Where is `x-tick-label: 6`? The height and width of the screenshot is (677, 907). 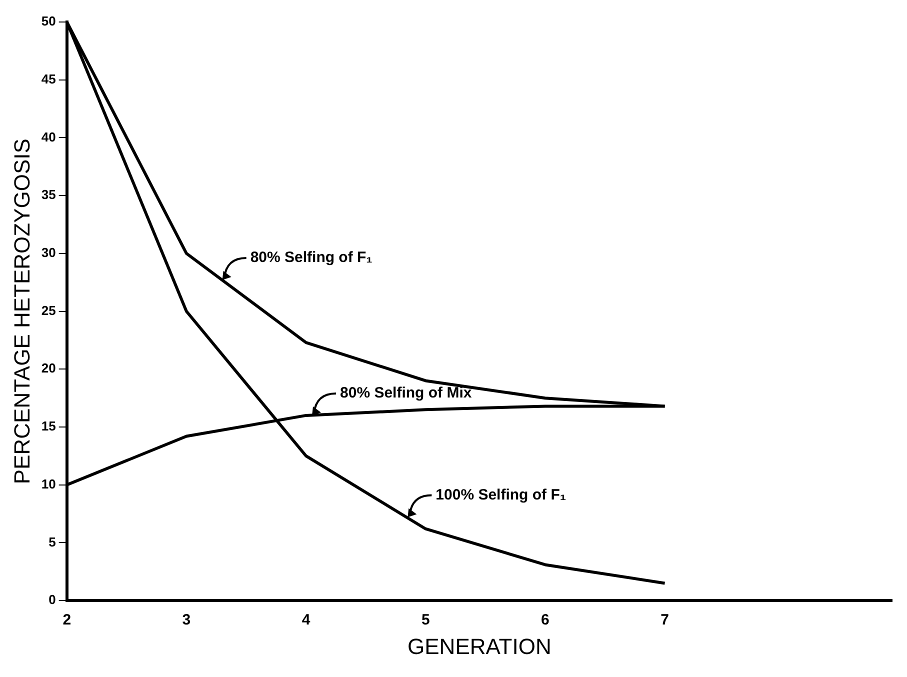
x-tick-label: 6 is located at coordinates (545, 620).